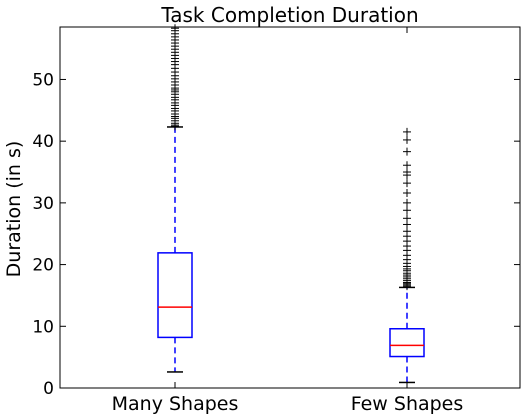 The width and height of the screenshot is (529, 417). What do you see at coordinates (407, 404) in the screenshot?
I see `x-category-label: Few Shapes` at bounding box center [407, 404].